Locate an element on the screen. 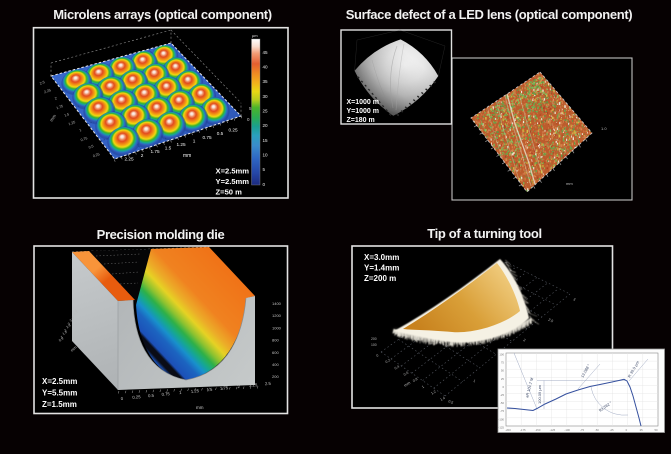 The height and width of the screenshot is (454, 671). svg-text: 1200 is located at coordinates (277, 315).